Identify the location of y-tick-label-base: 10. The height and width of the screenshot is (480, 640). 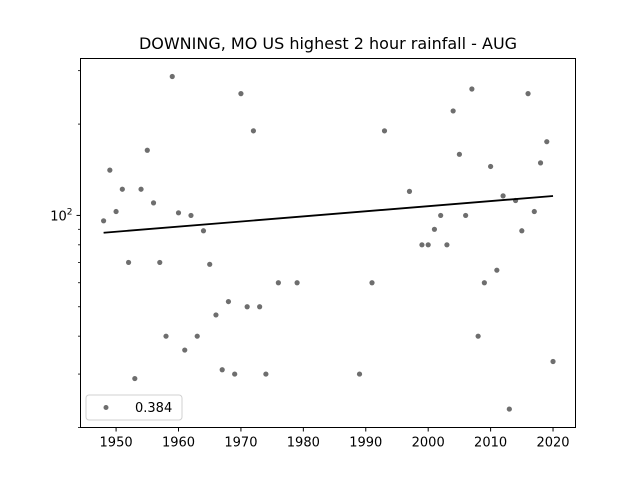
(58, 216).